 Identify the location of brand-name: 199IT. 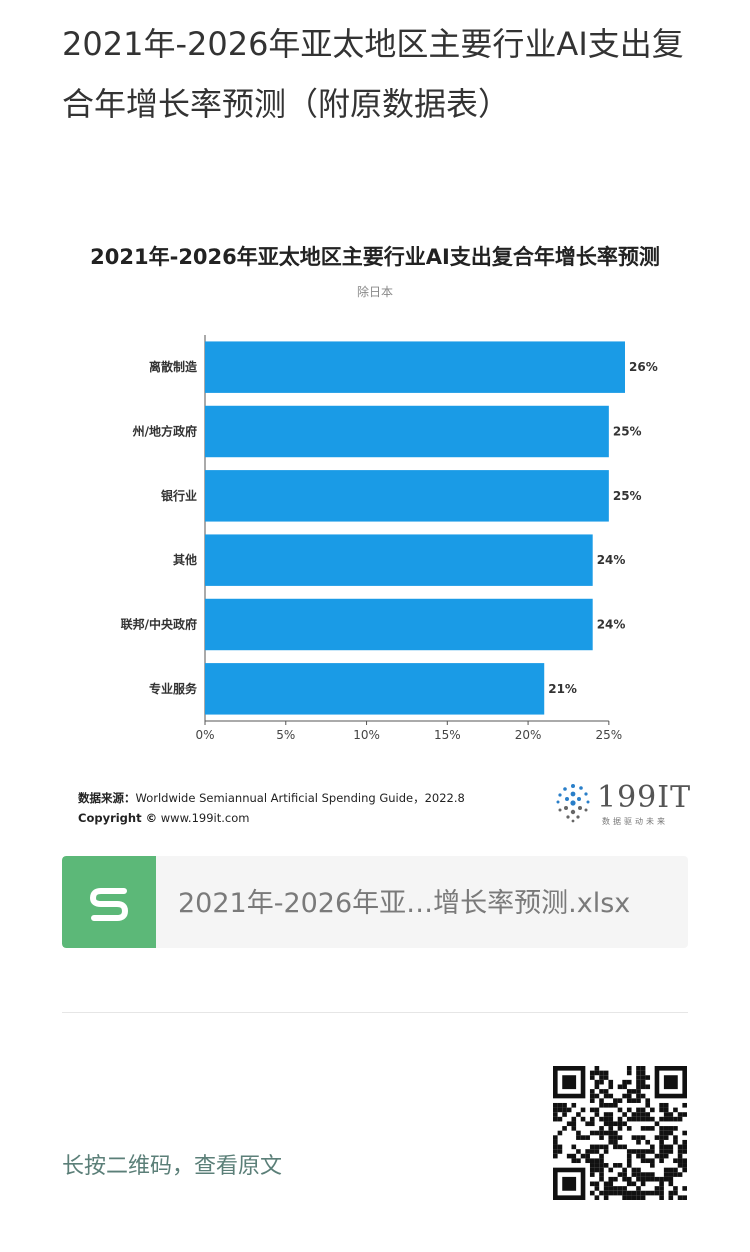
(644, 797).